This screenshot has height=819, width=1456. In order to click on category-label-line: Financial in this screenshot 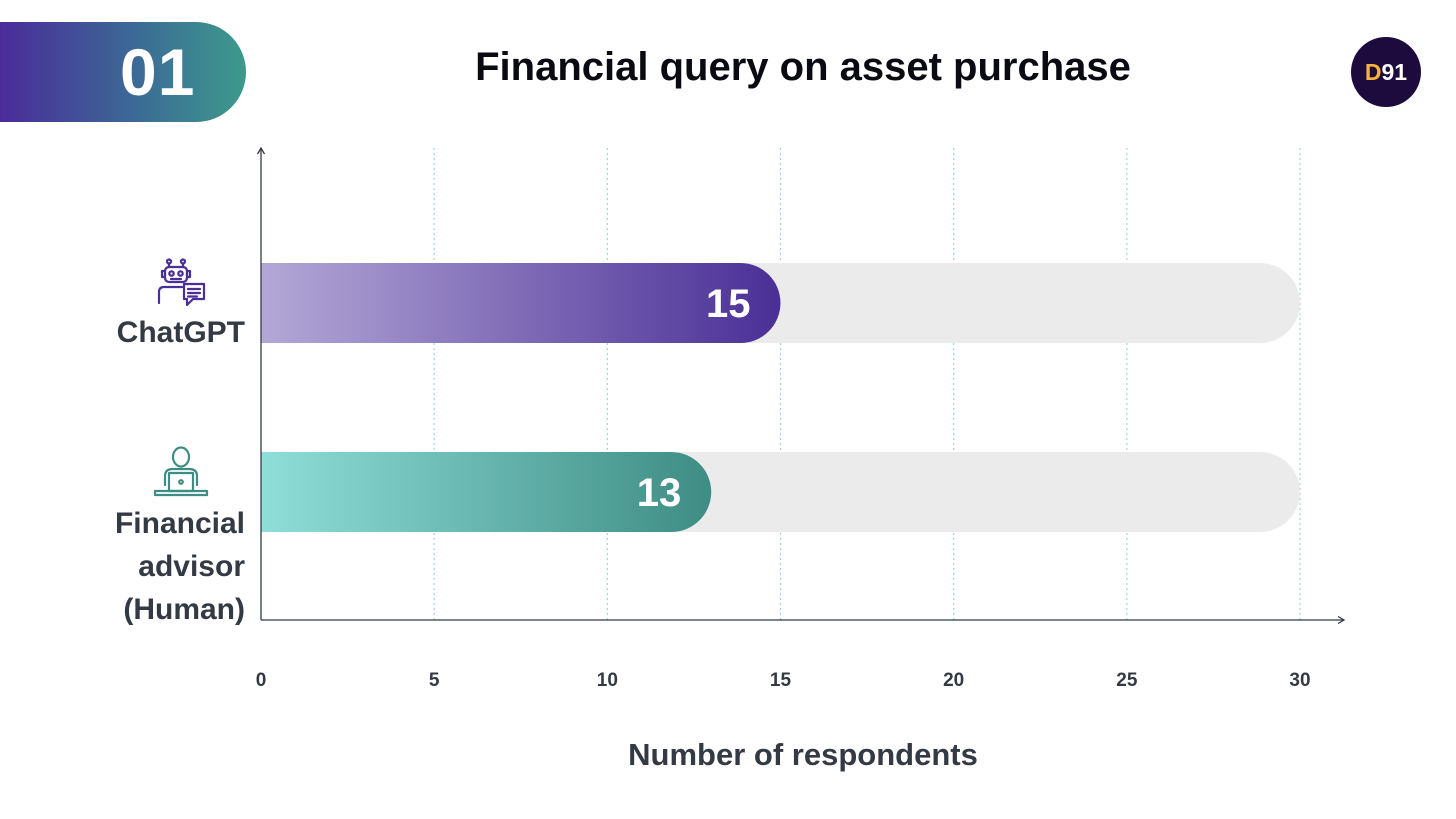, I will do `click(179, 523)`.